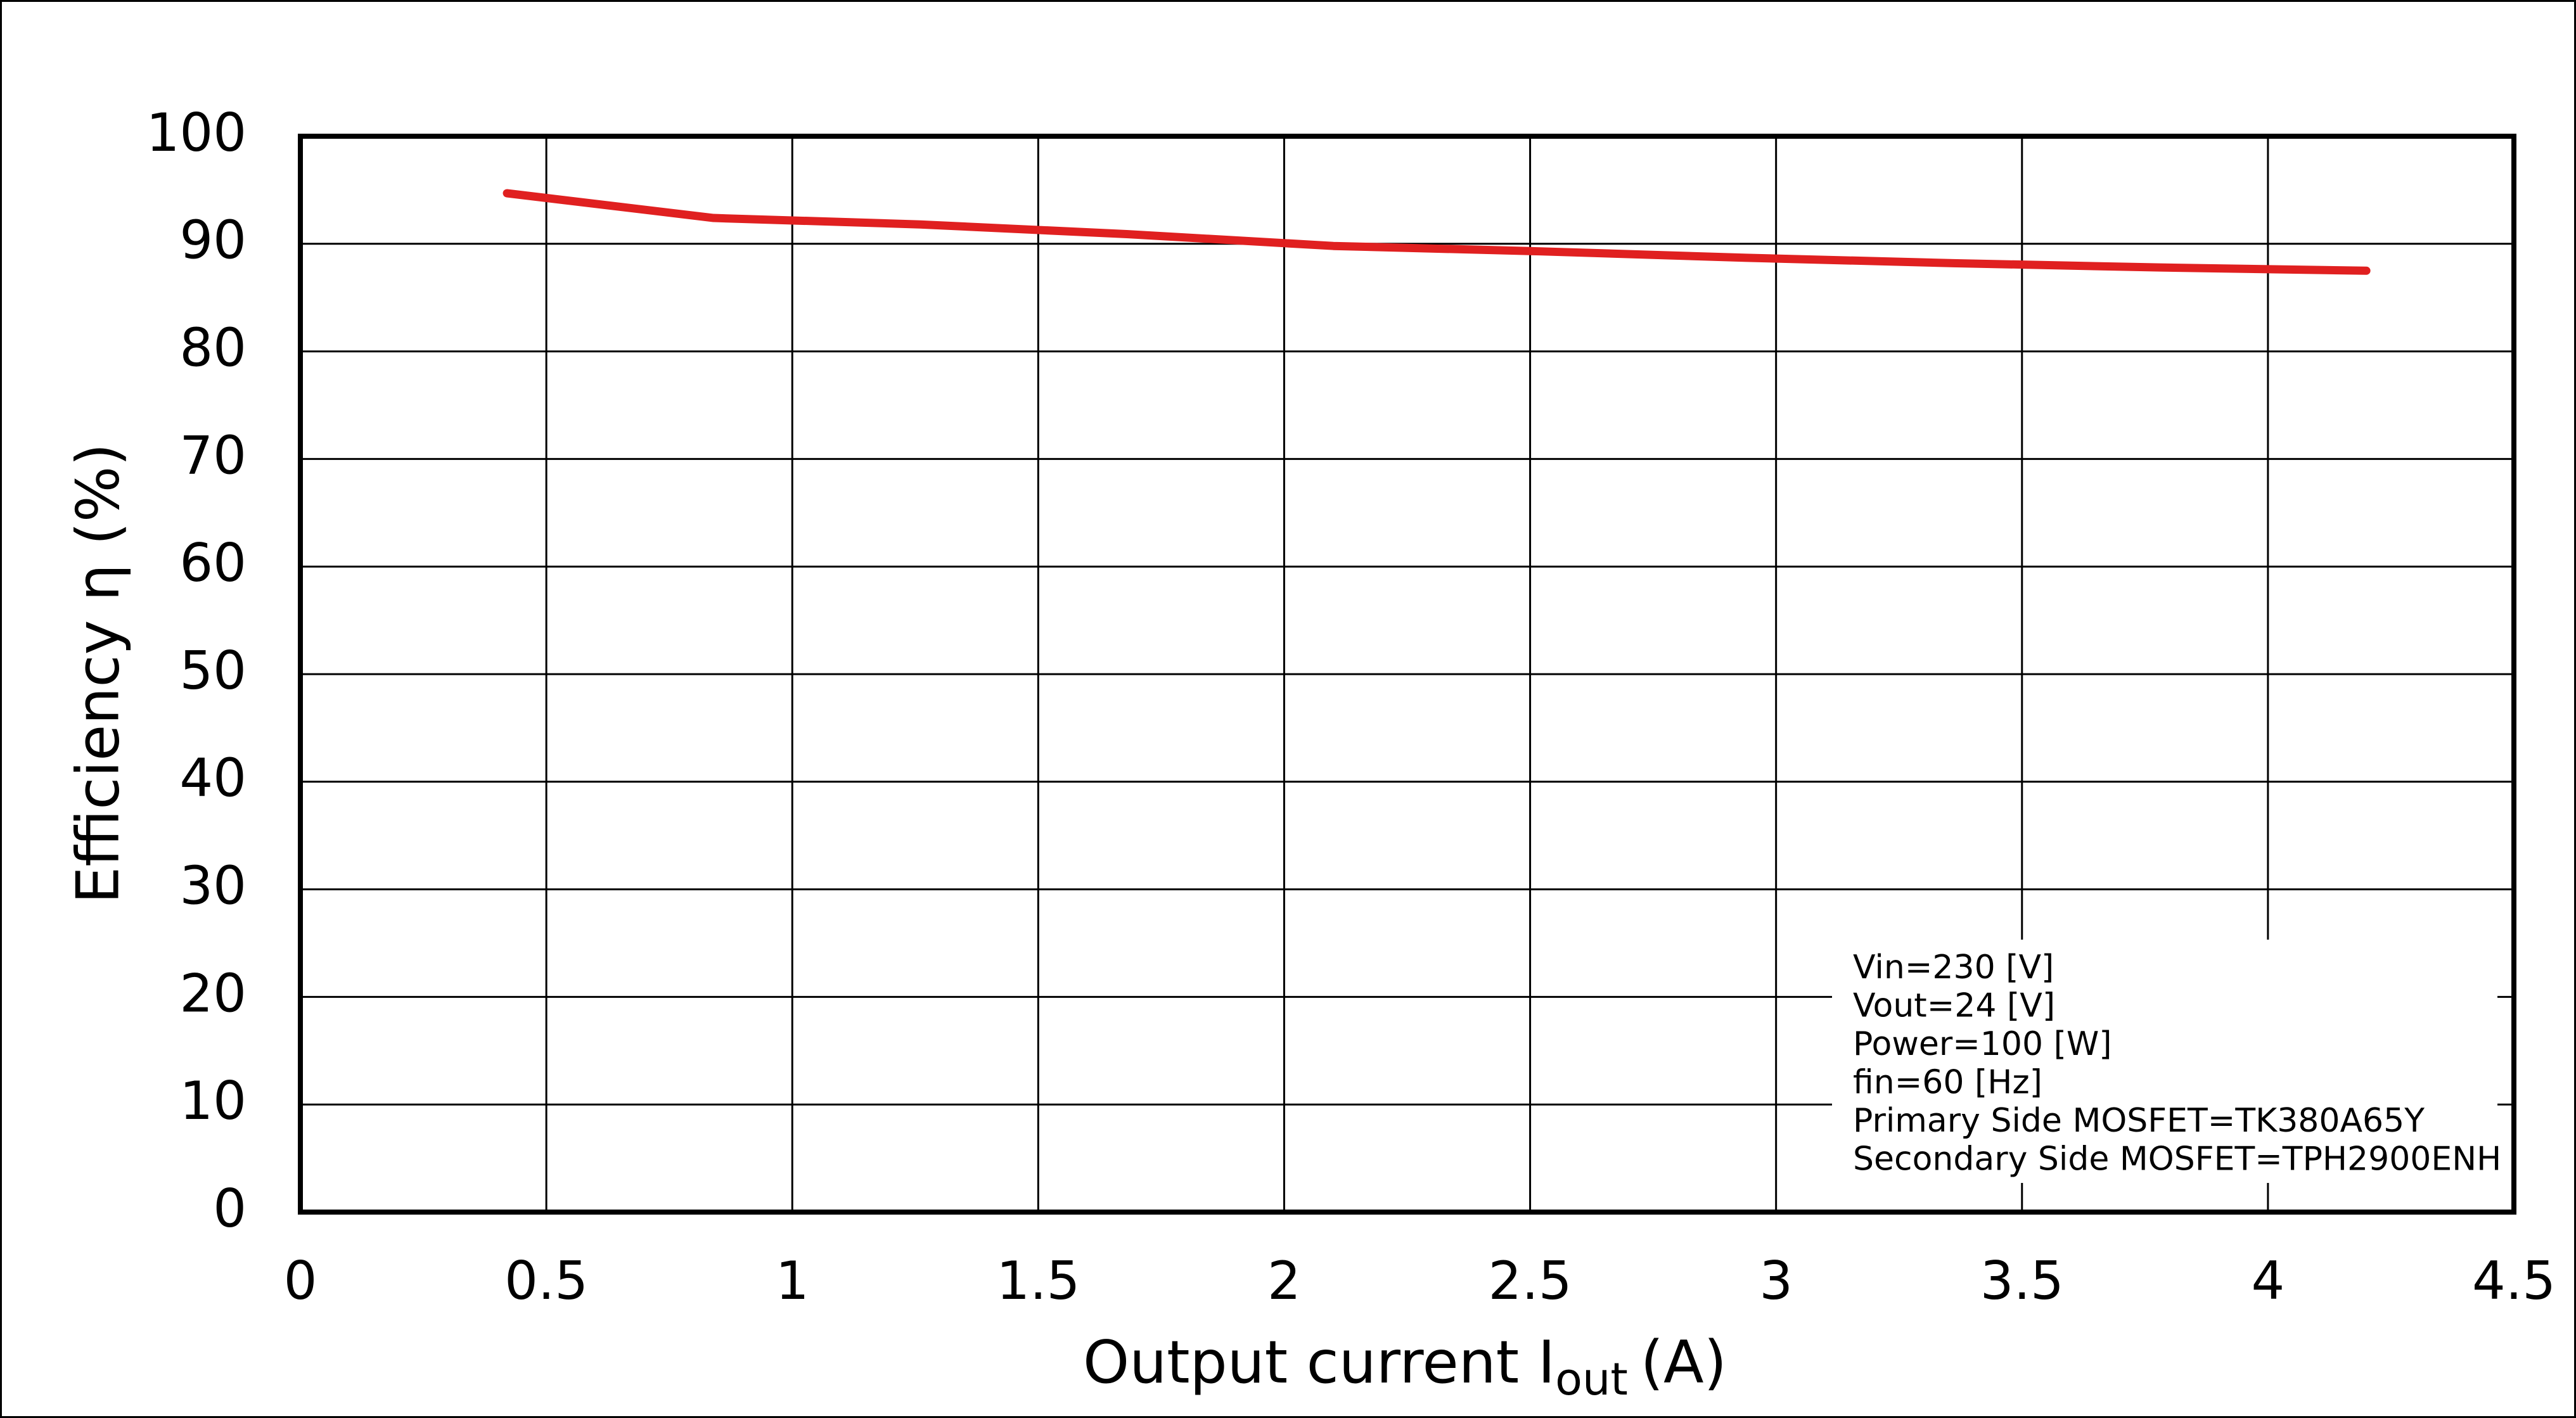 This screenshot has height=1418, width=2576. What do you see at coordinates (1038, 1281) in the screenshot?
I see `x-tick-label: 1.5` at bounding box center [1038, 1281].